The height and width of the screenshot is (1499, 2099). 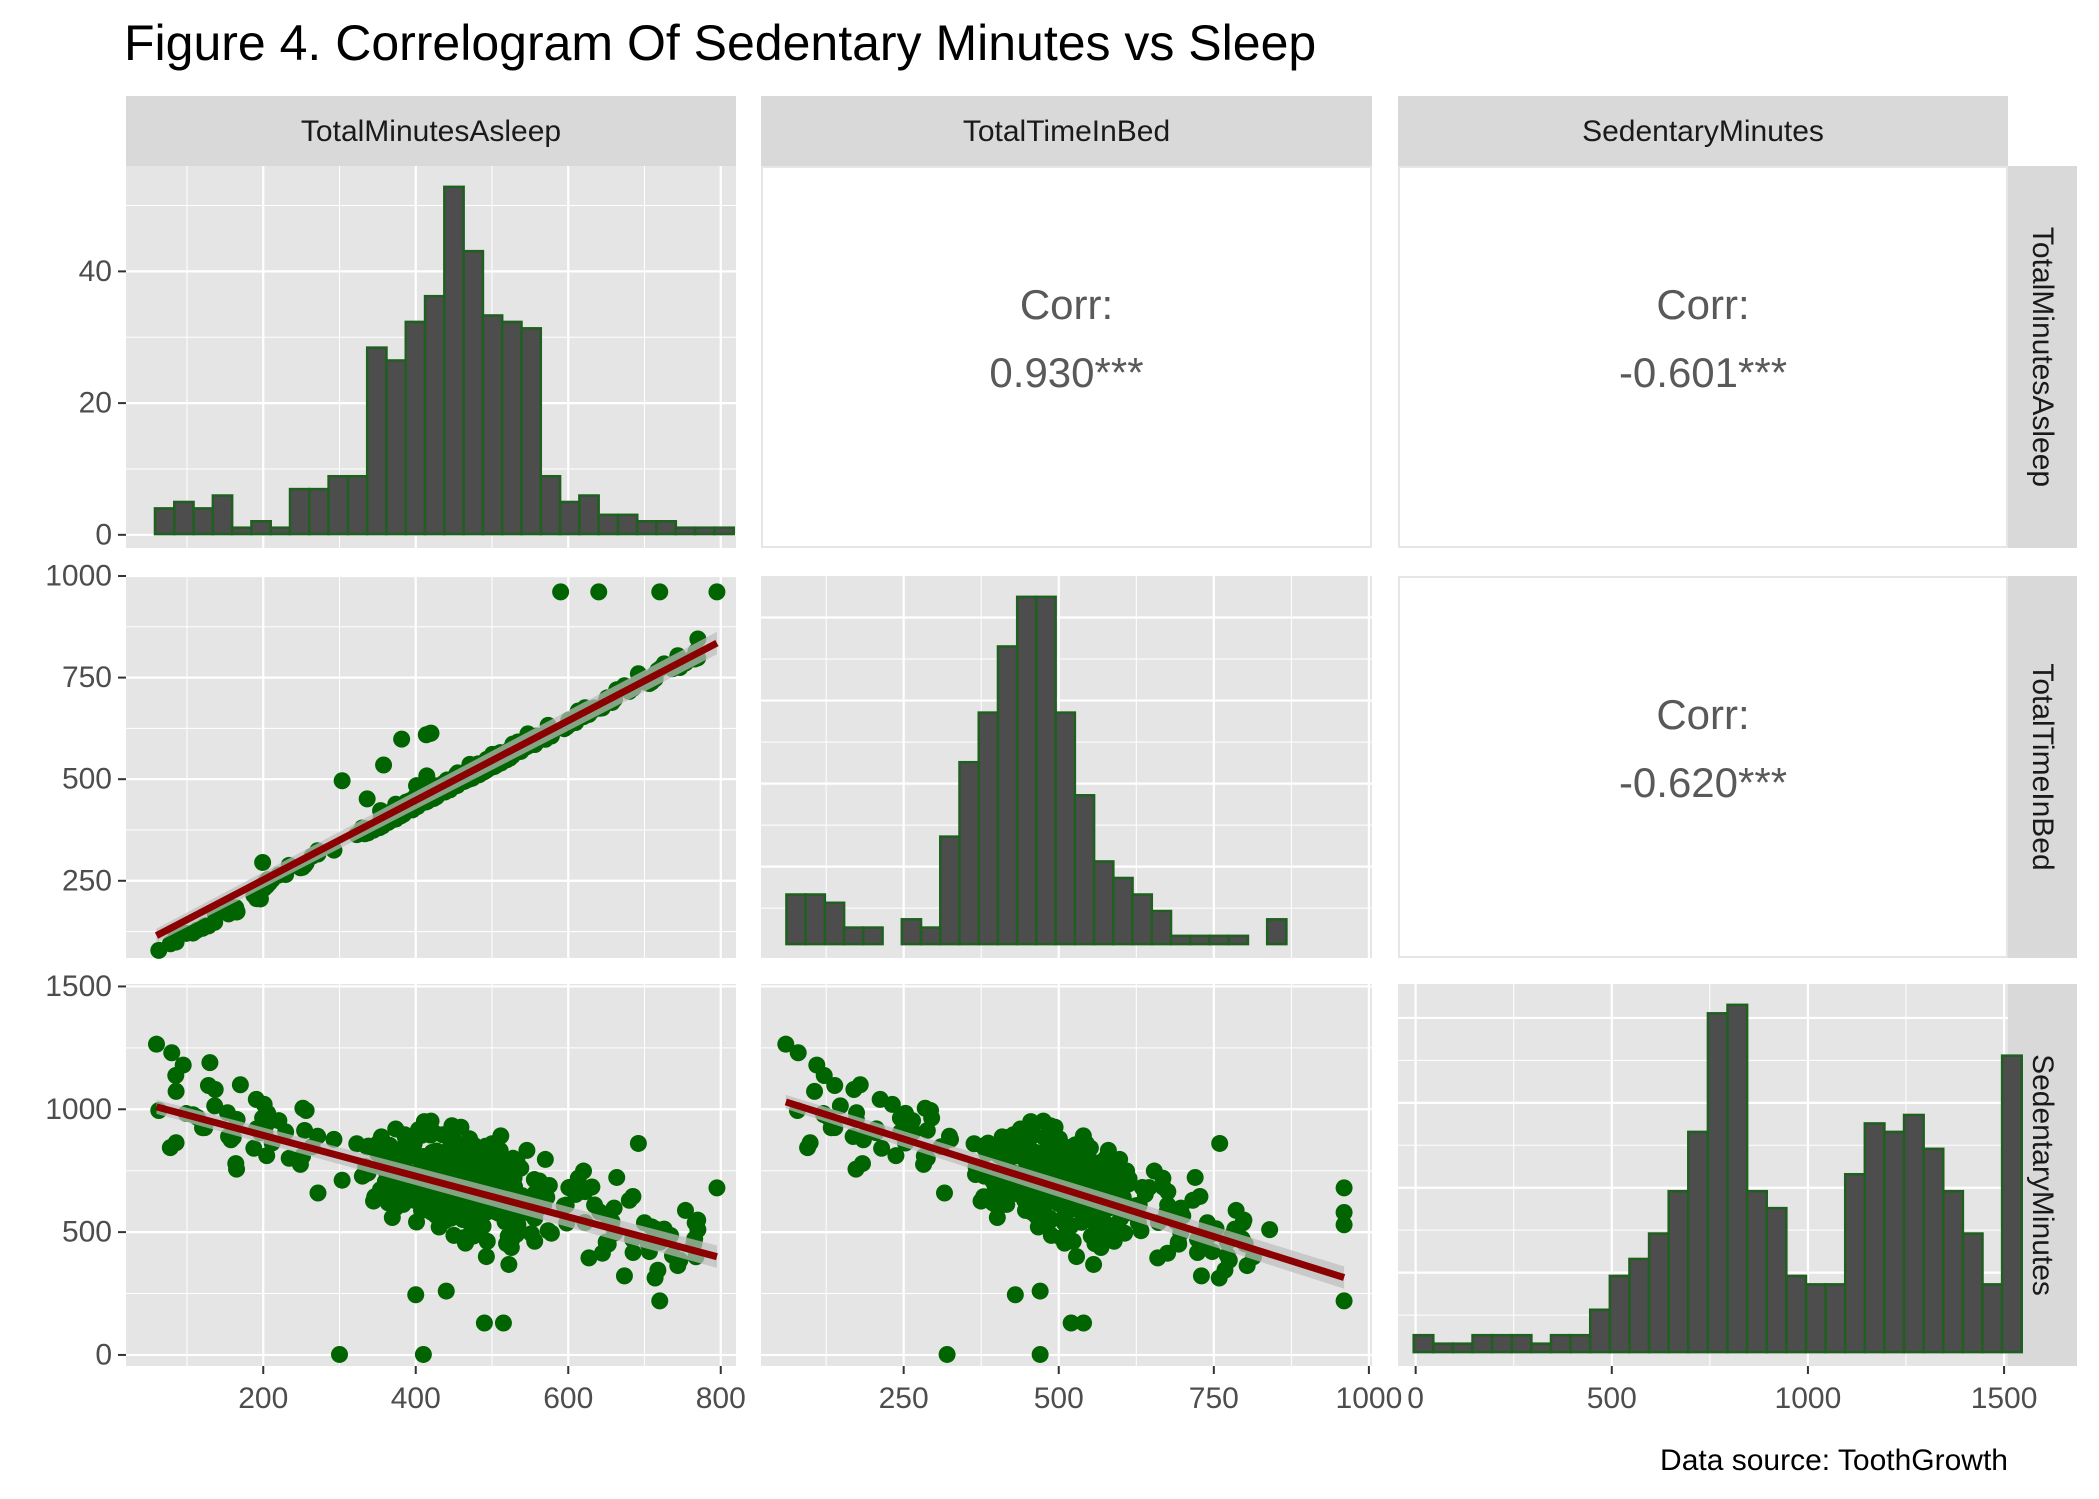 I want to click on x-tick-label: 750, so click(x=1214, y=1398).